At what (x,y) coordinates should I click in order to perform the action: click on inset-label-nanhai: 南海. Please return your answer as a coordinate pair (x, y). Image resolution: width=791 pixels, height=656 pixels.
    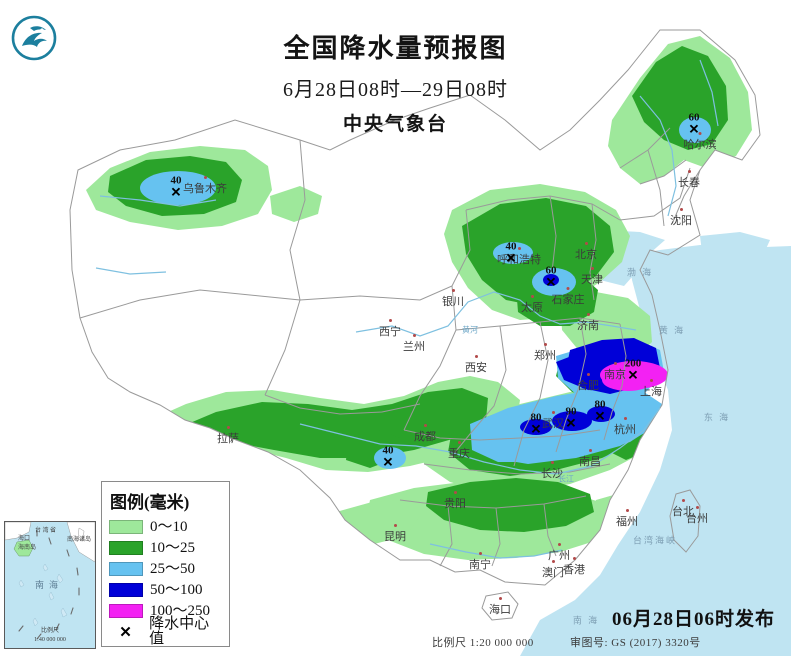
    Looking at the image, I should click on (49, 585).